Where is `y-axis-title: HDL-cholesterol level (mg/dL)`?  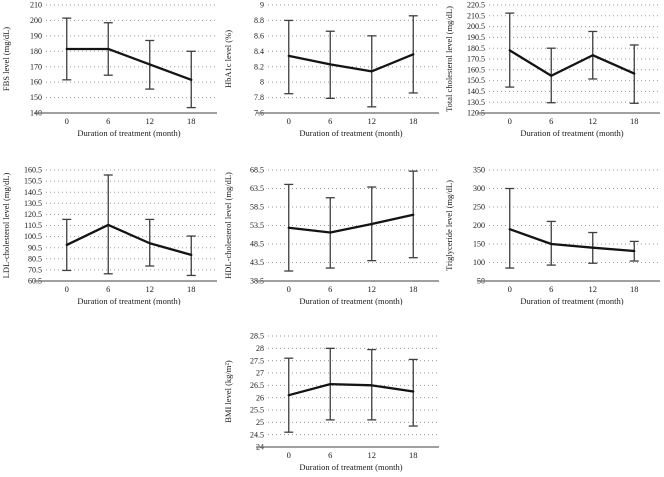 y-axis-title: HDL-cholesterol level (mg/dL) is located at coordinates (228, 225).